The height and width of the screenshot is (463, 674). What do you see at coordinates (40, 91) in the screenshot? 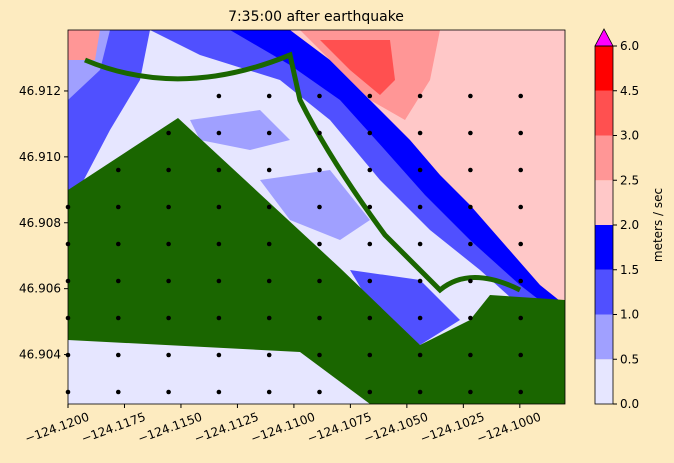
I see `y-tick-label: 46.912` at bounding box center [40, 91].